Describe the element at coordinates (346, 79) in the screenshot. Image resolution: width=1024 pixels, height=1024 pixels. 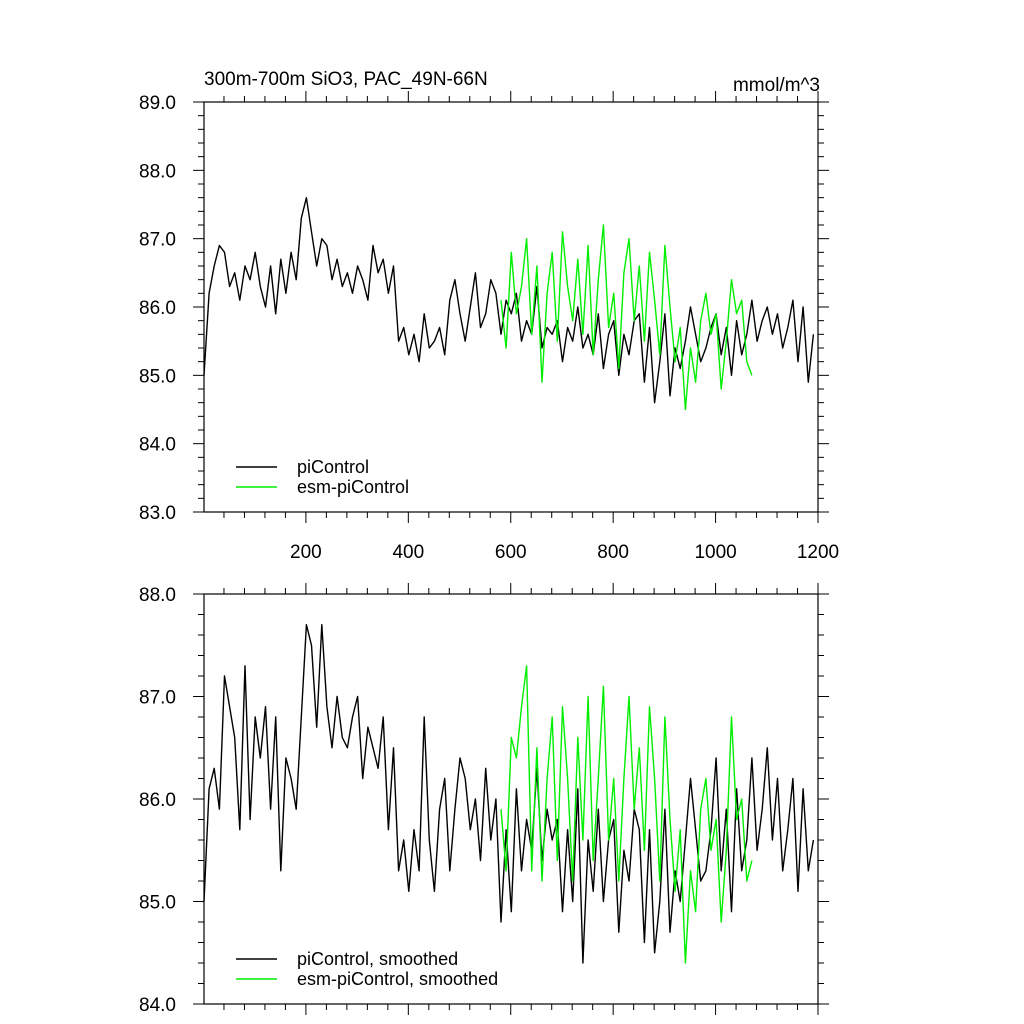
I see `chart-title: 300m-700m SiO3, PAC_49N-66N` at that location.